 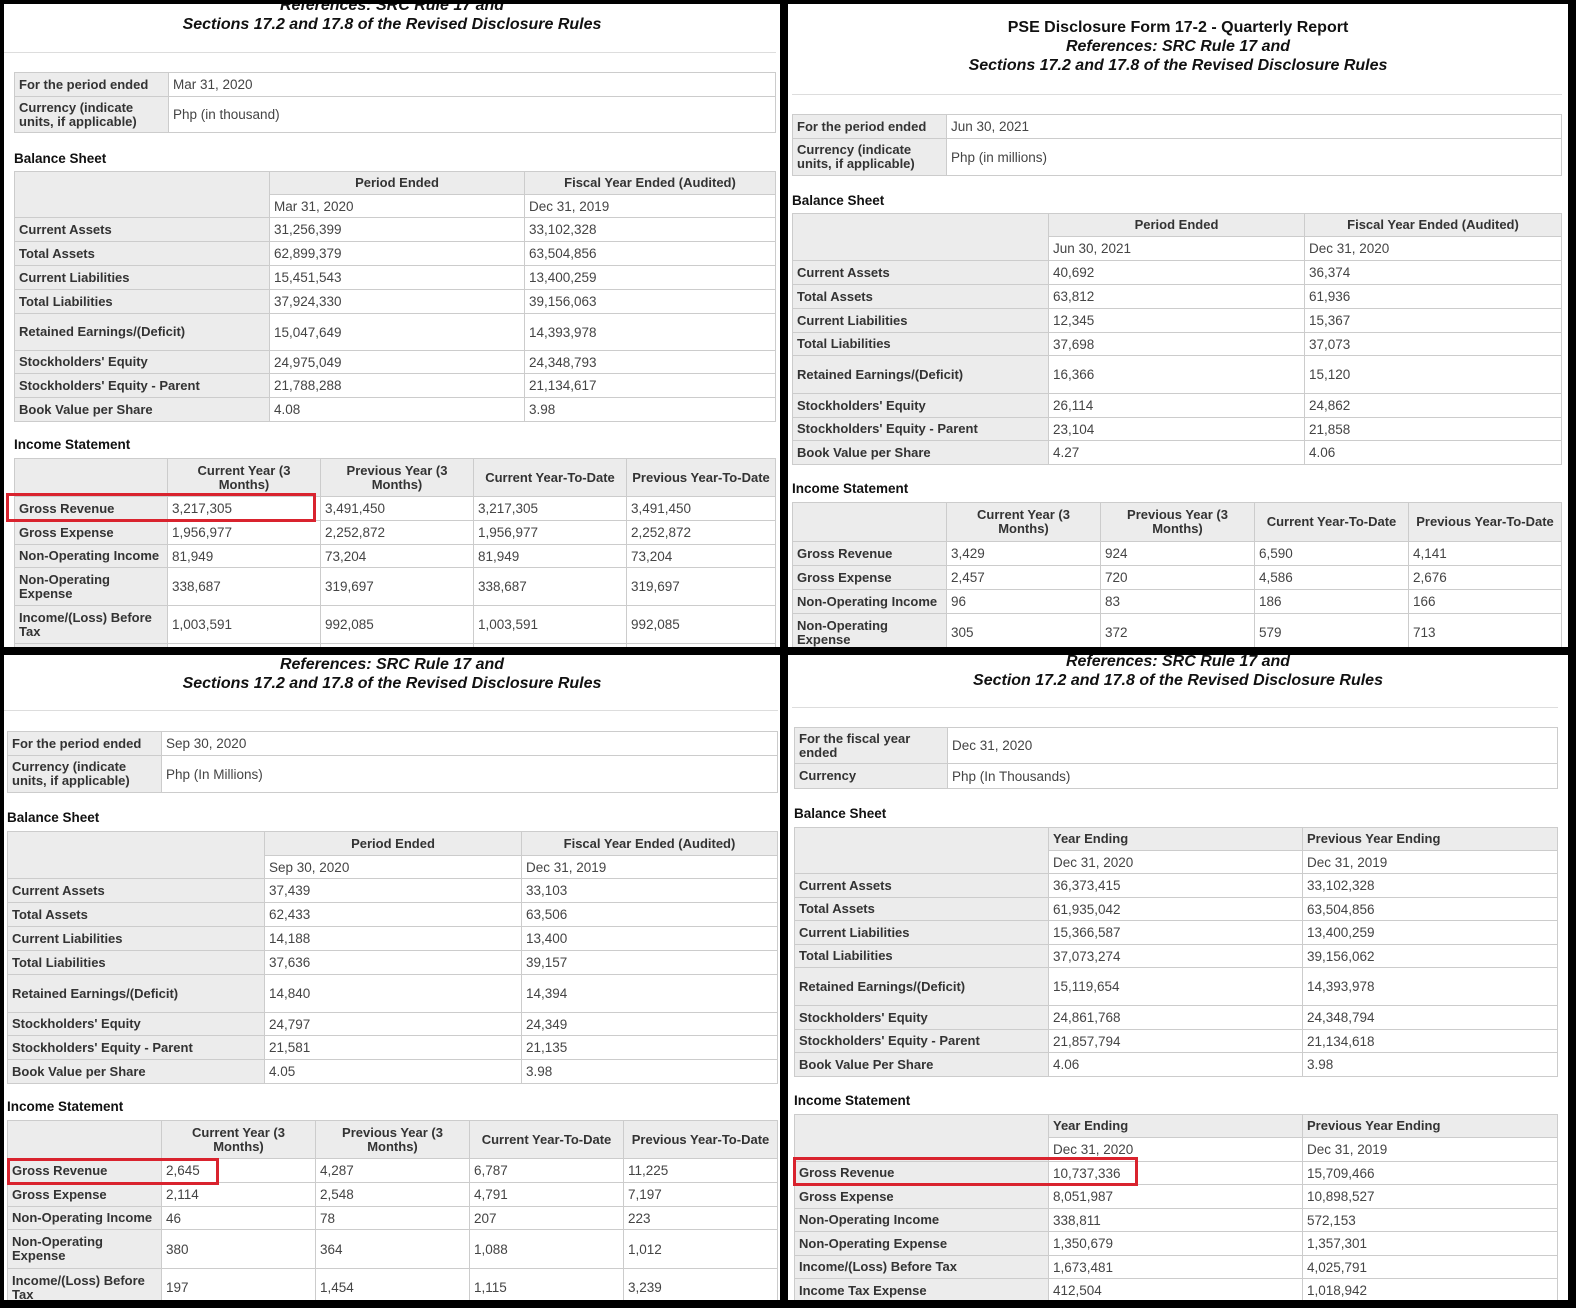 What do you see at coordinates (392, 1170) in the screenshot?
I see `value-cell: 4,287` at bounding box center [392, 1170].